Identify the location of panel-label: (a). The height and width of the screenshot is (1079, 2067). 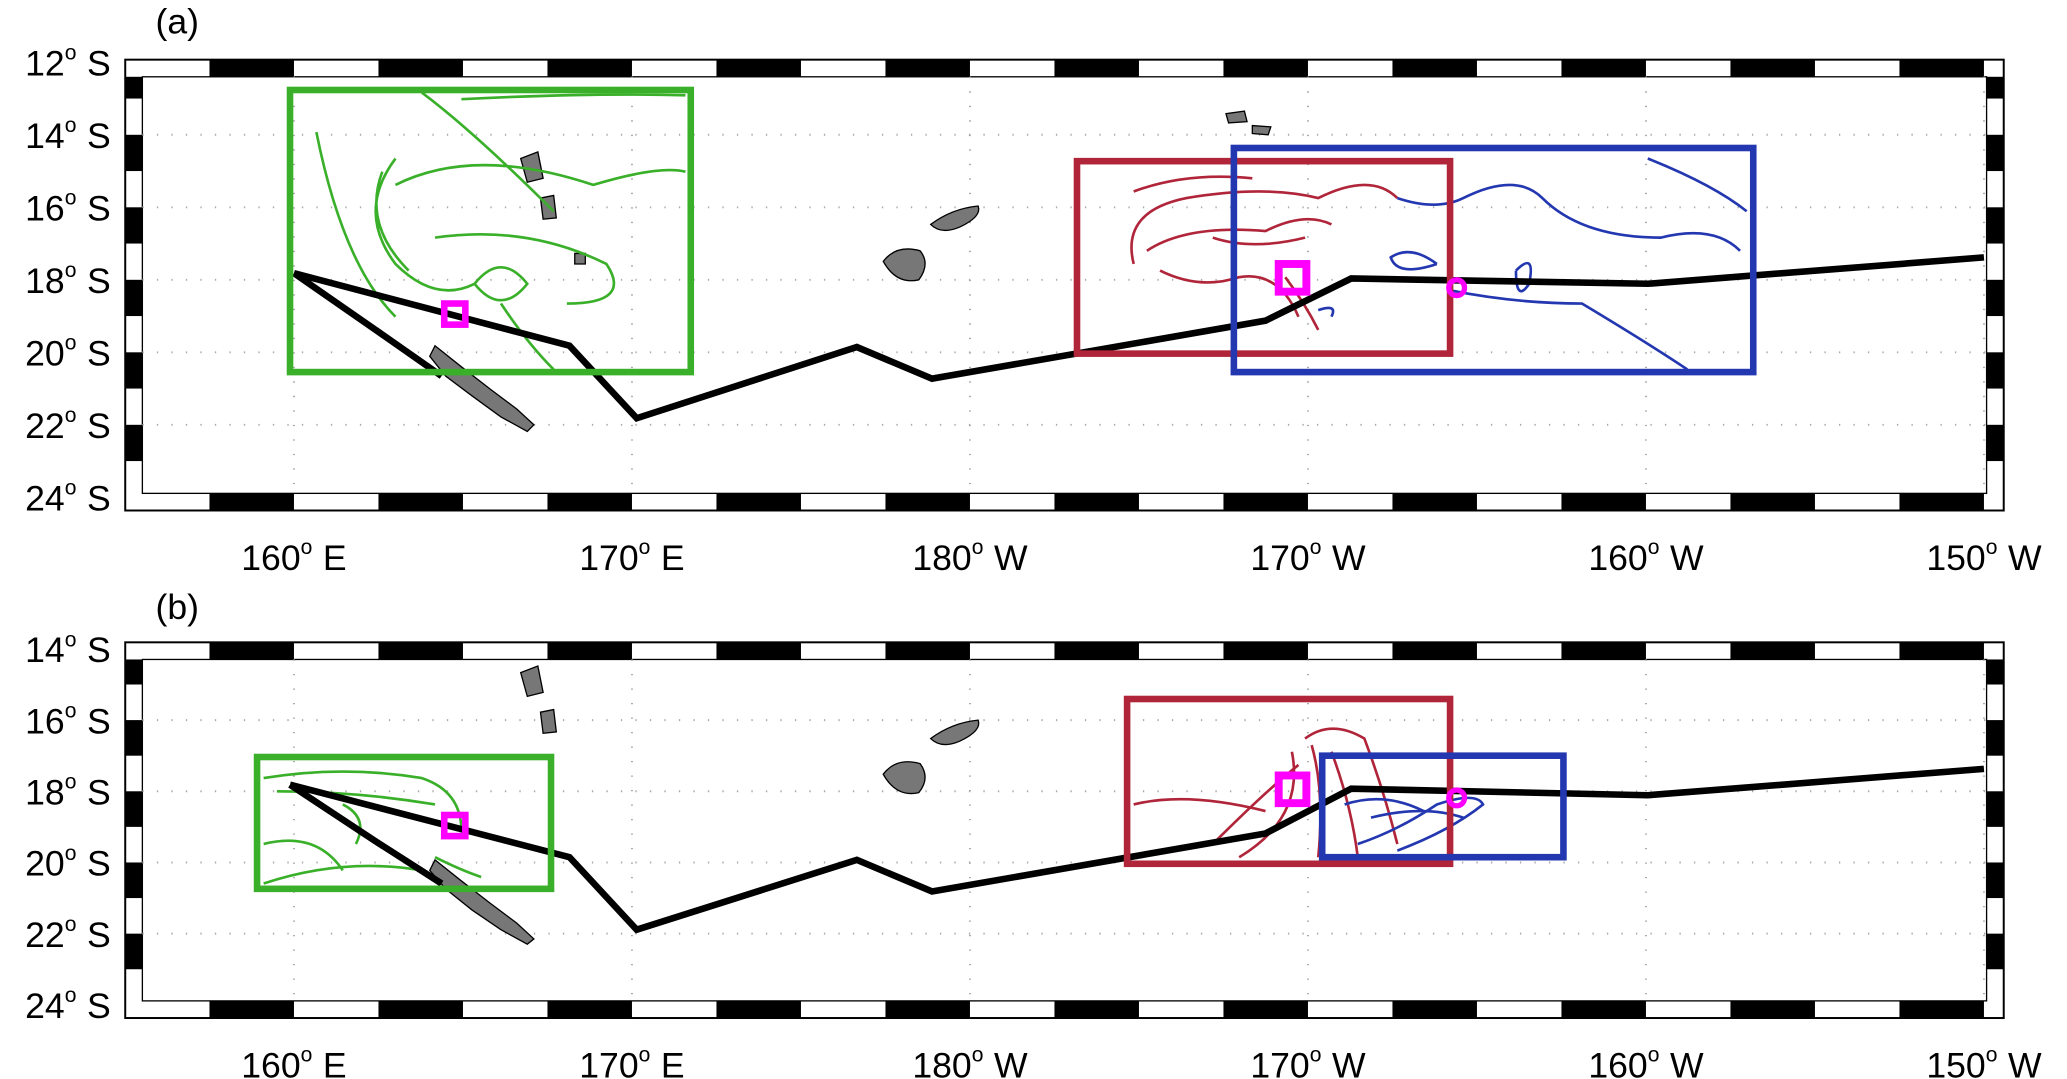
(177, 21).